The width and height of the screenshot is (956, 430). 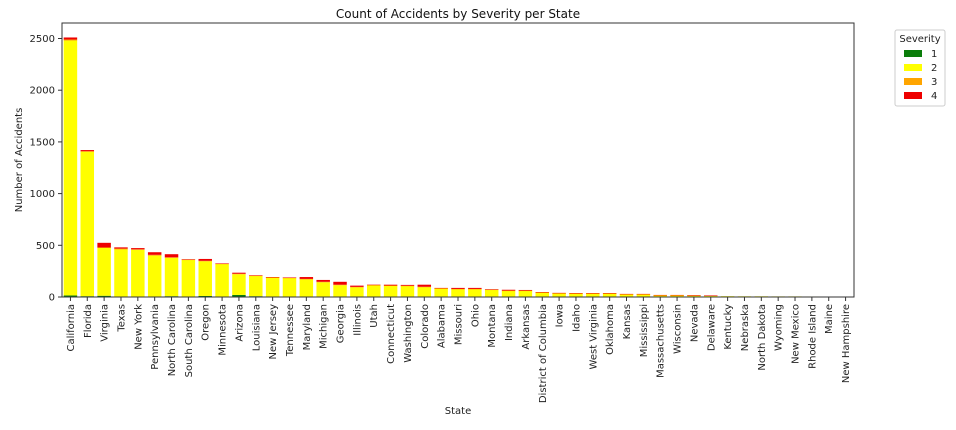 I want to click on x-tick-label: Arkansas, so click(x=526, y=327).